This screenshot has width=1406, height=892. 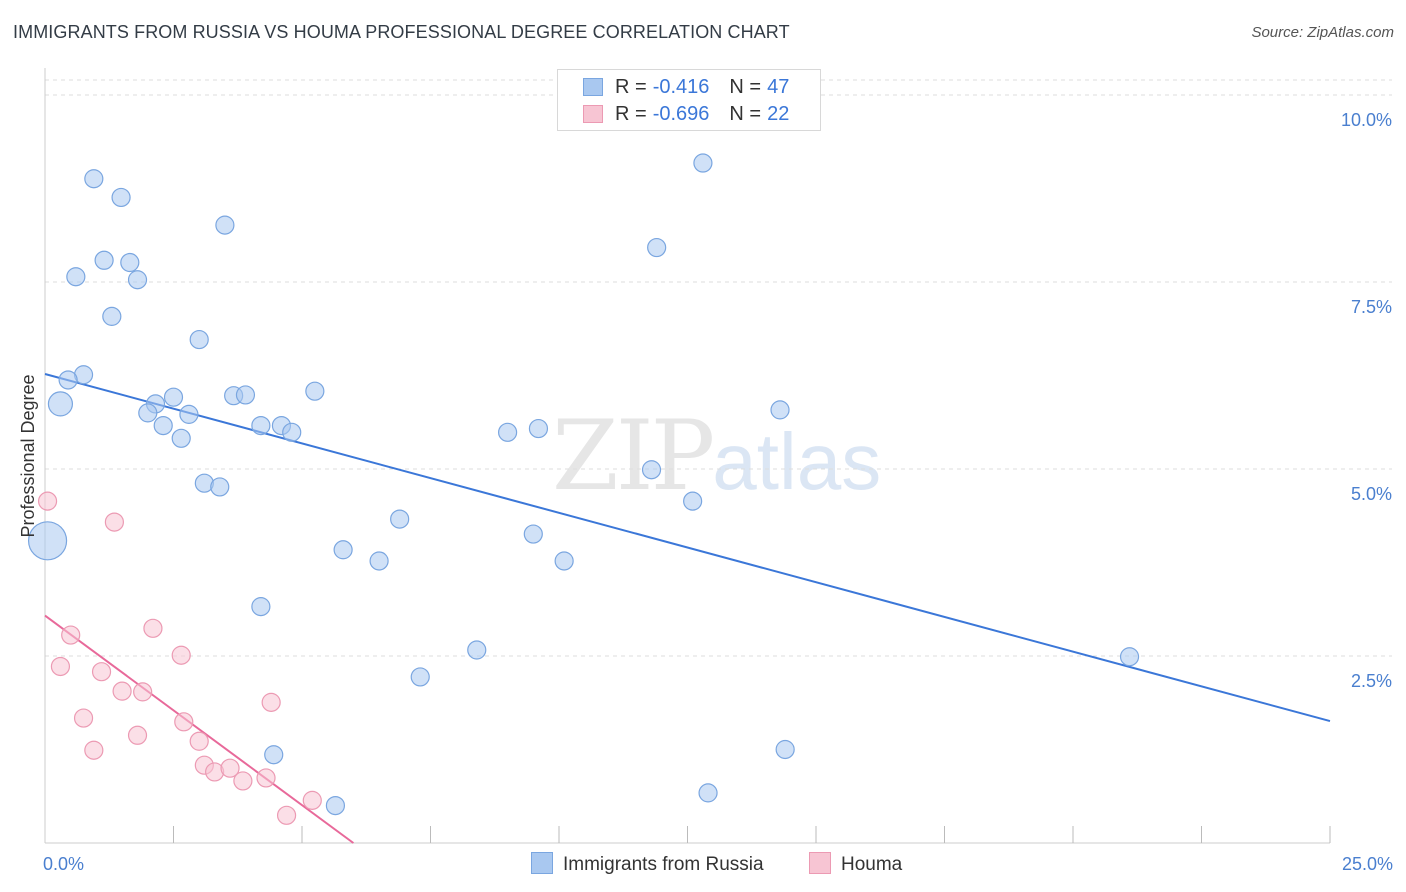 What do you see at coordinates (63, 864) in the screenshot?
I see `x-tick-label: 0.0%` at bounding box center [63, 864].